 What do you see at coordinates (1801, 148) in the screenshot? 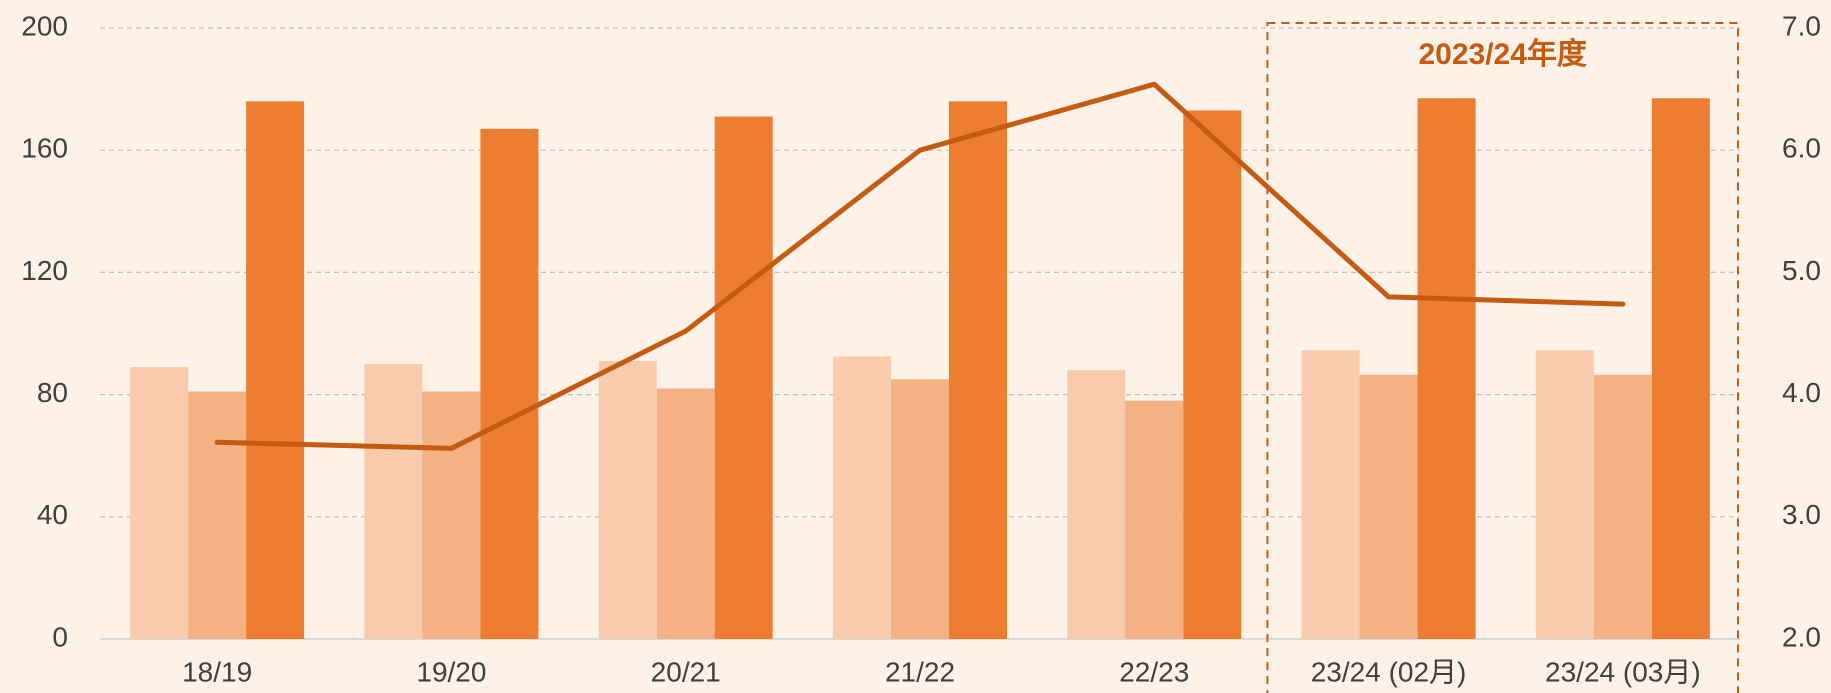
I see `y2-tick-label: 6.0` at bounding box center [1801, 148].